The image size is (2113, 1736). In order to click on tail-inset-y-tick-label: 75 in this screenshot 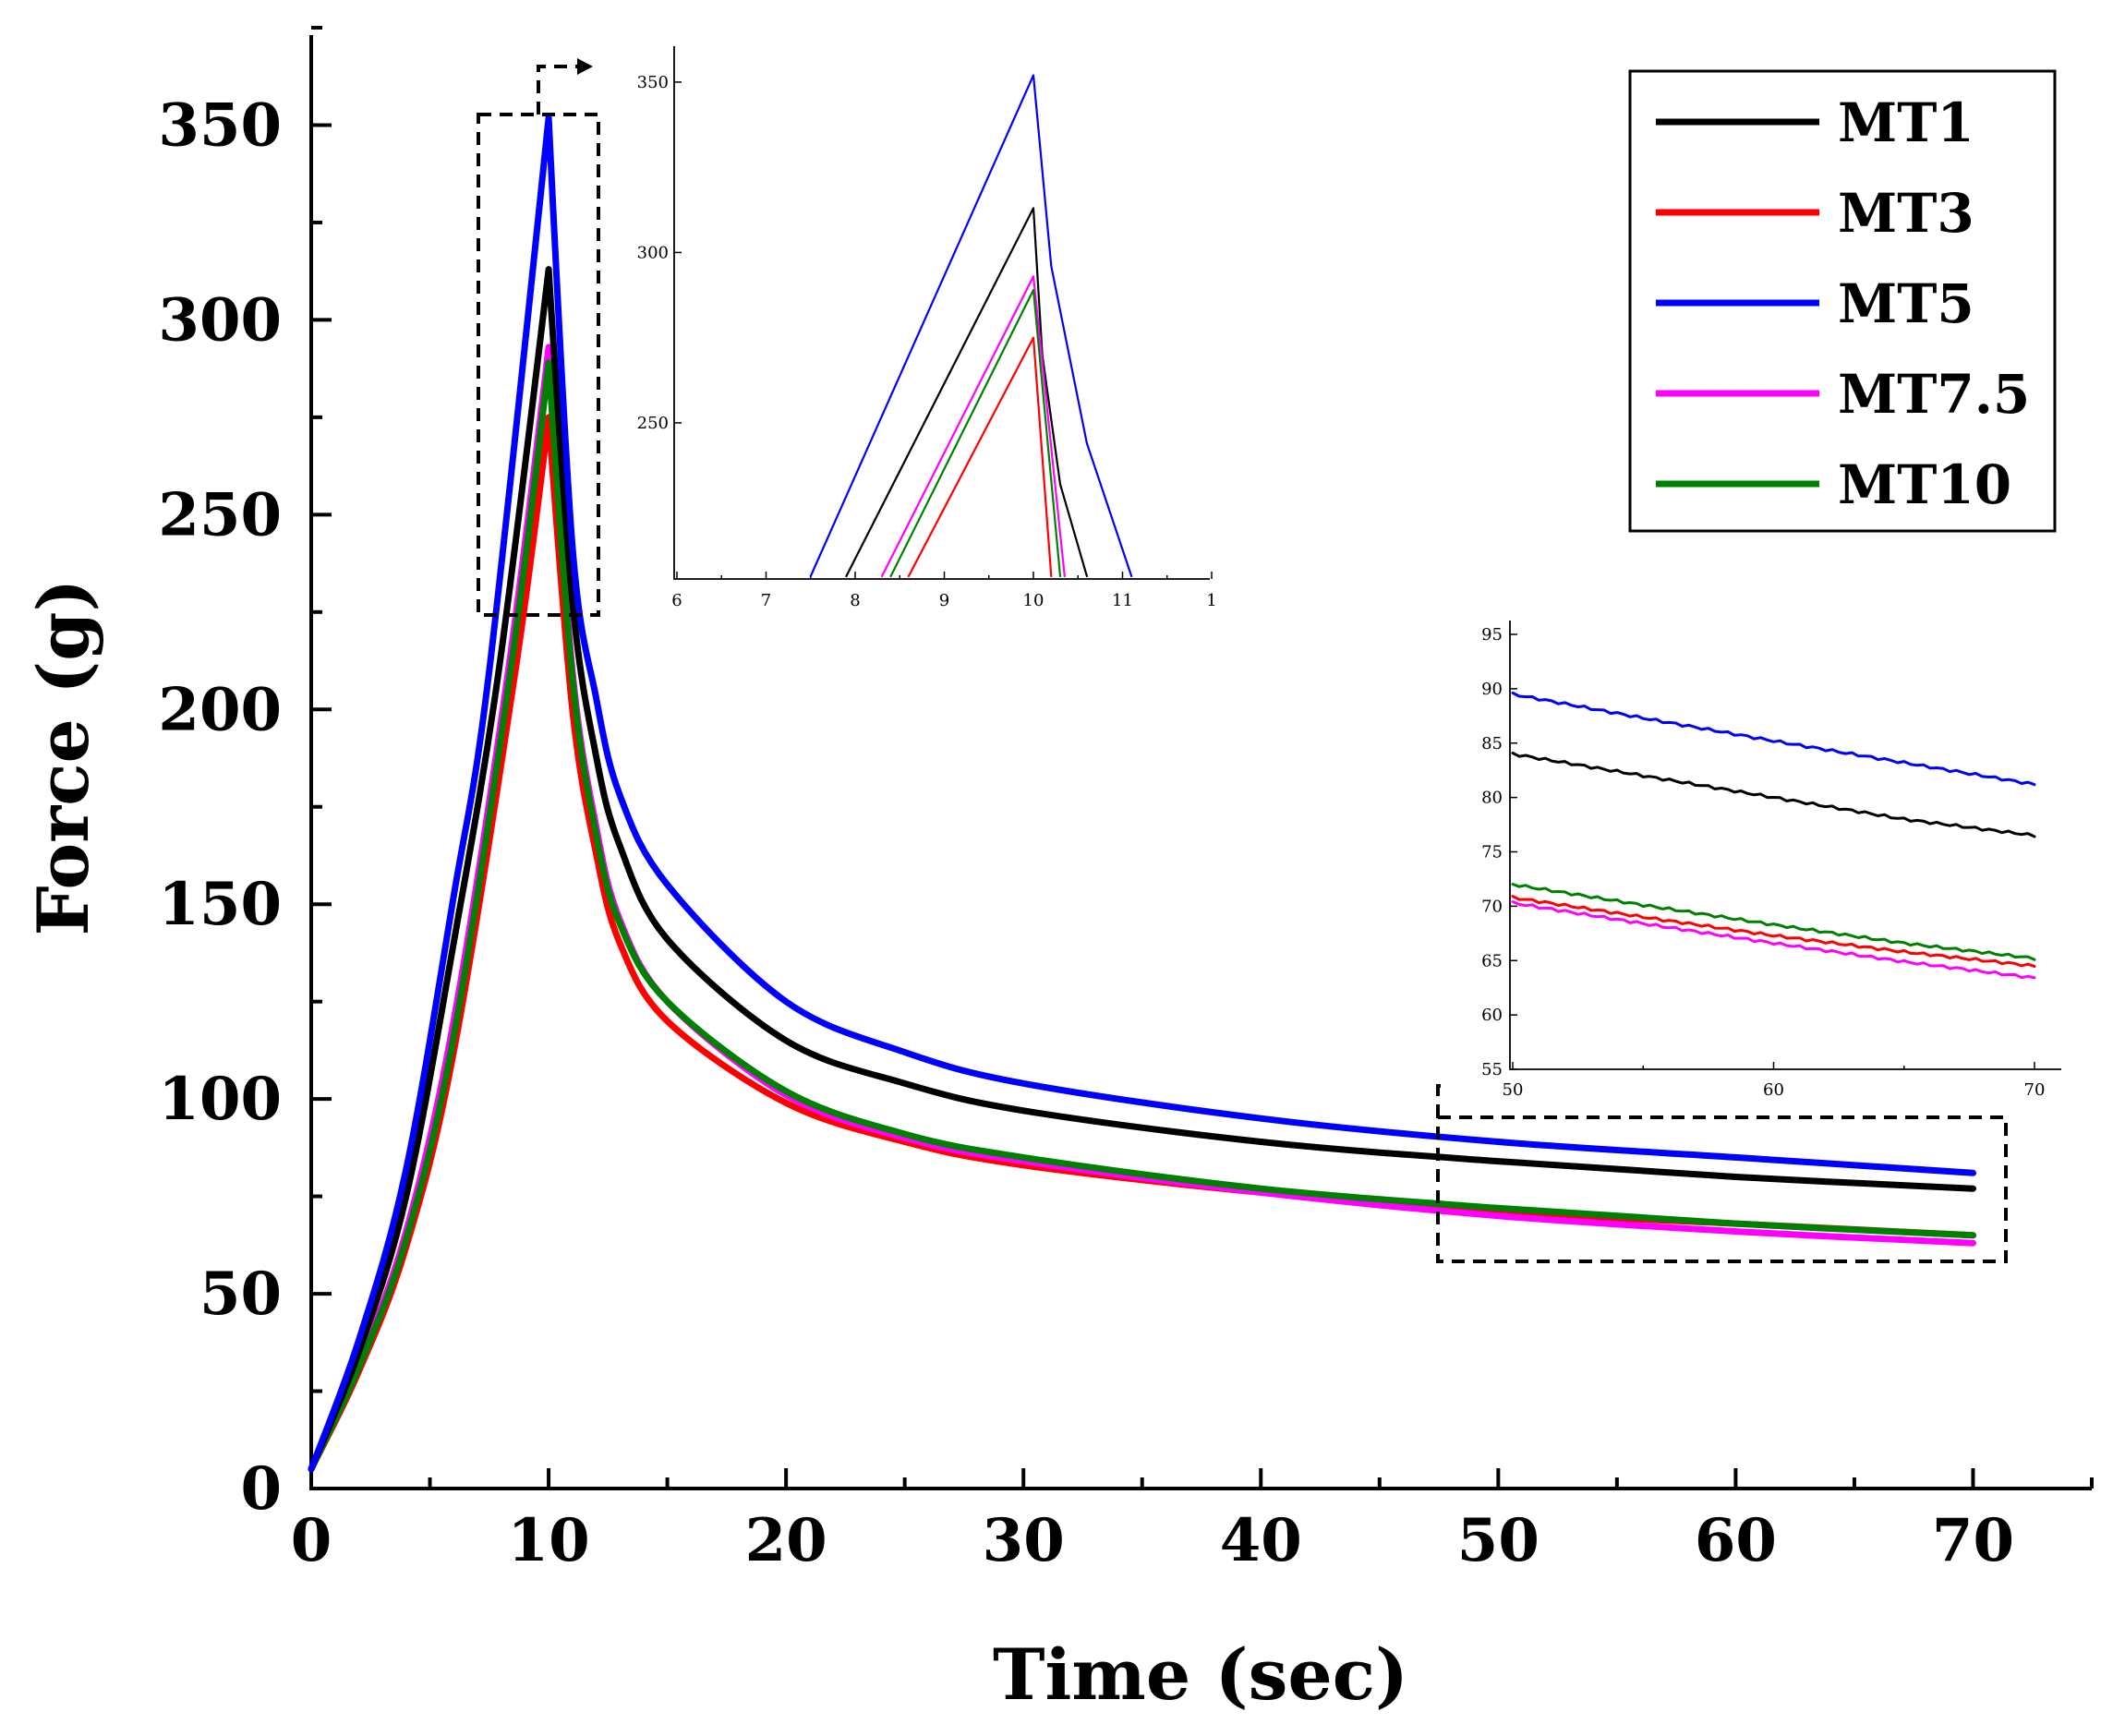, I will do `click(1492, 853)`.